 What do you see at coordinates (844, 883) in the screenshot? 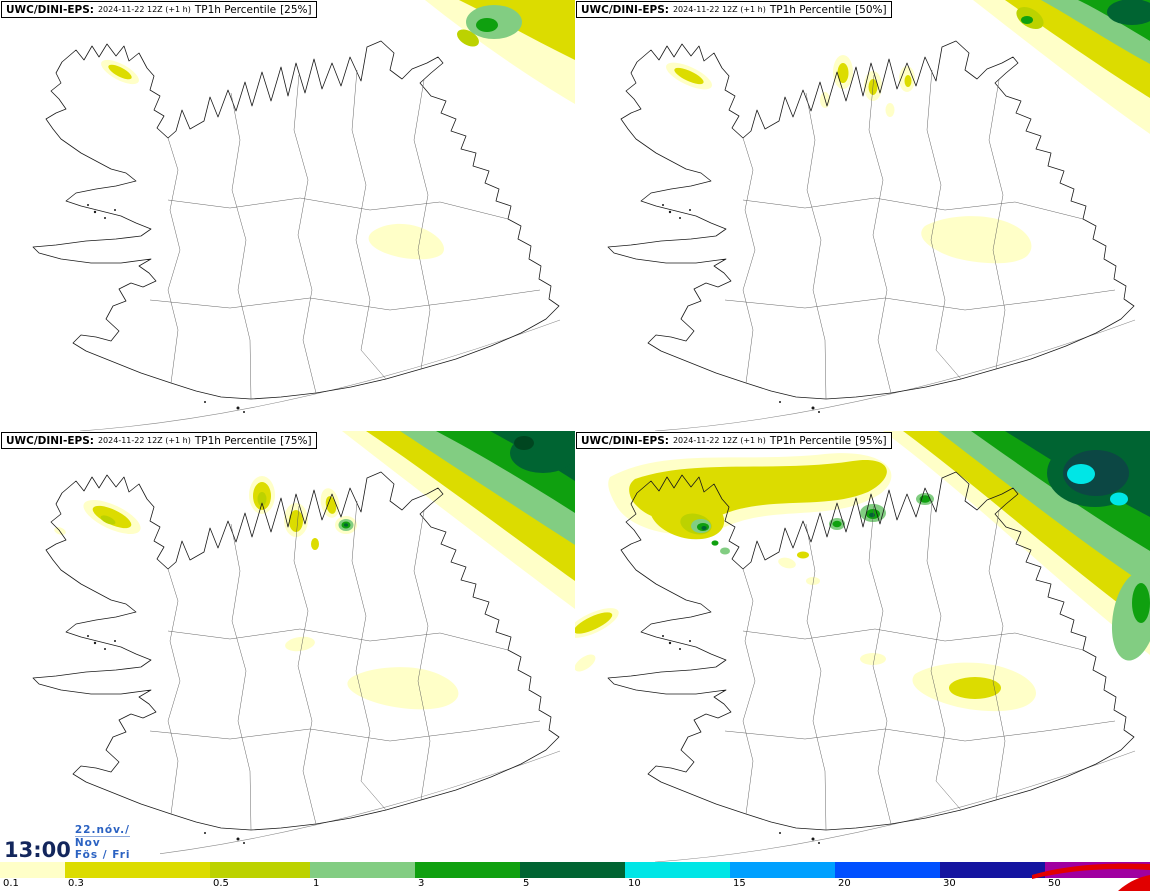
I see `colorbar-label: 20` at bounding box center [844, 883].